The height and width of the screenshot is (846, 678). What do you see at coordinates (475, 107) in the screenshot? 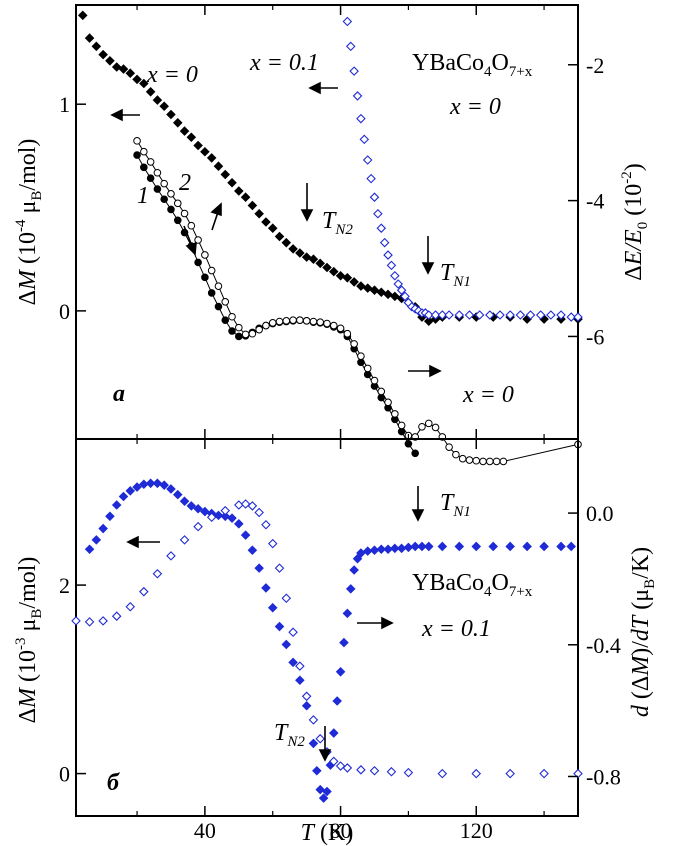
I see `x0-top-right-label: x = 0` at bounding box center [475, 107].